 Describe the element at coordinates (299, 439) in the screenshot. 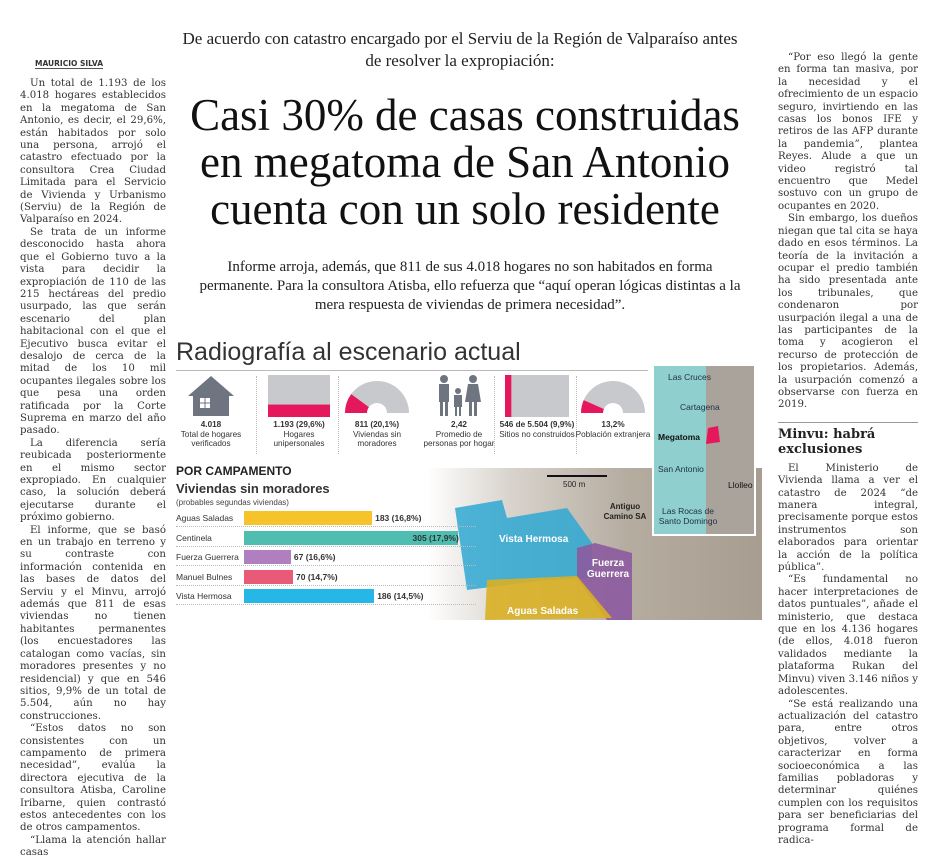

I see `stat-label: Hogares unipersonales` at that location.